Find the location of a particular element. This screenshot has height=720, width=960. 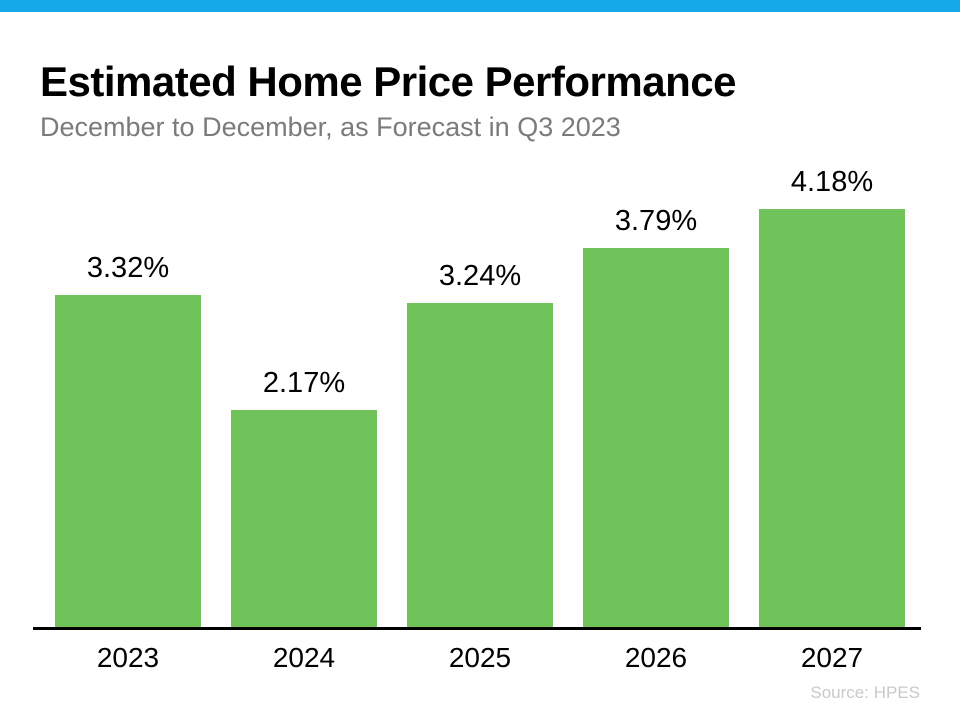

bar-value-label-2026: 3.79% is located at coordinates (656, 221).